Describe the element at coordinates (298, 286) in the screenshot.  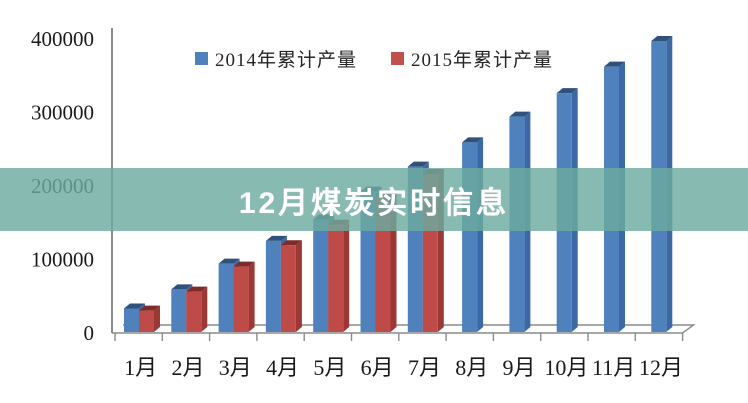
I see `bar-2015-4月-side` at that location.